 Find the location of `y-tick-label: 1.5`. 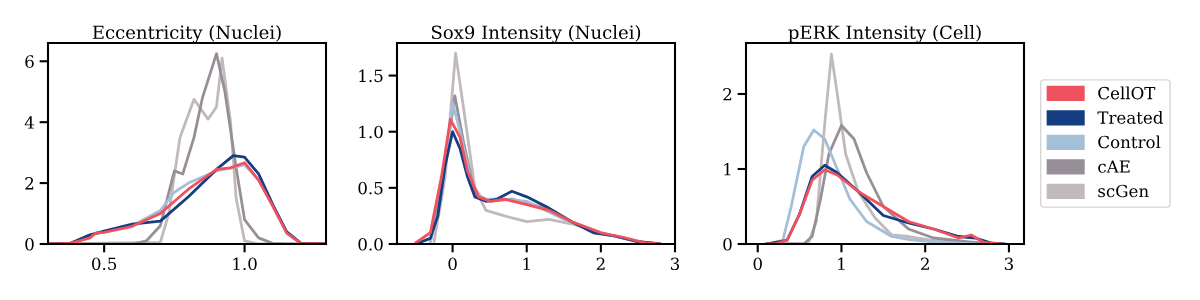

y-tick-label: 1.5 is located at coordinates (371, 76).